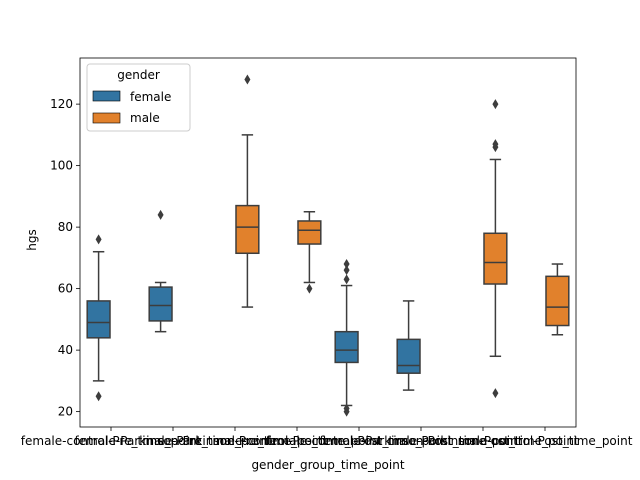 The width and height of the screenshot is (640, 480). Describe the element at coordinates (327, 465) in the screenshot. I see `x-axis-label: gender_group_time_point` at that location.